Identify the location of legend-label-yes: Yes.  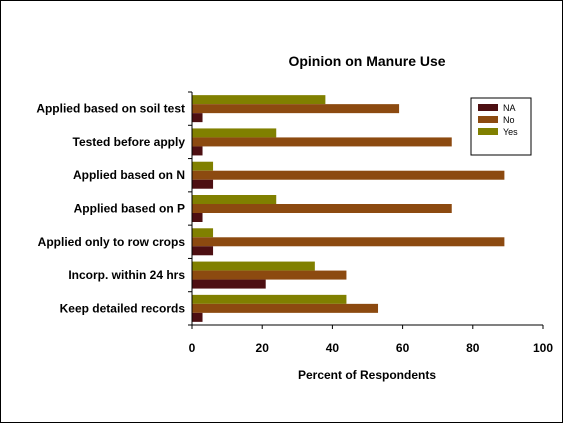
(510, 132).